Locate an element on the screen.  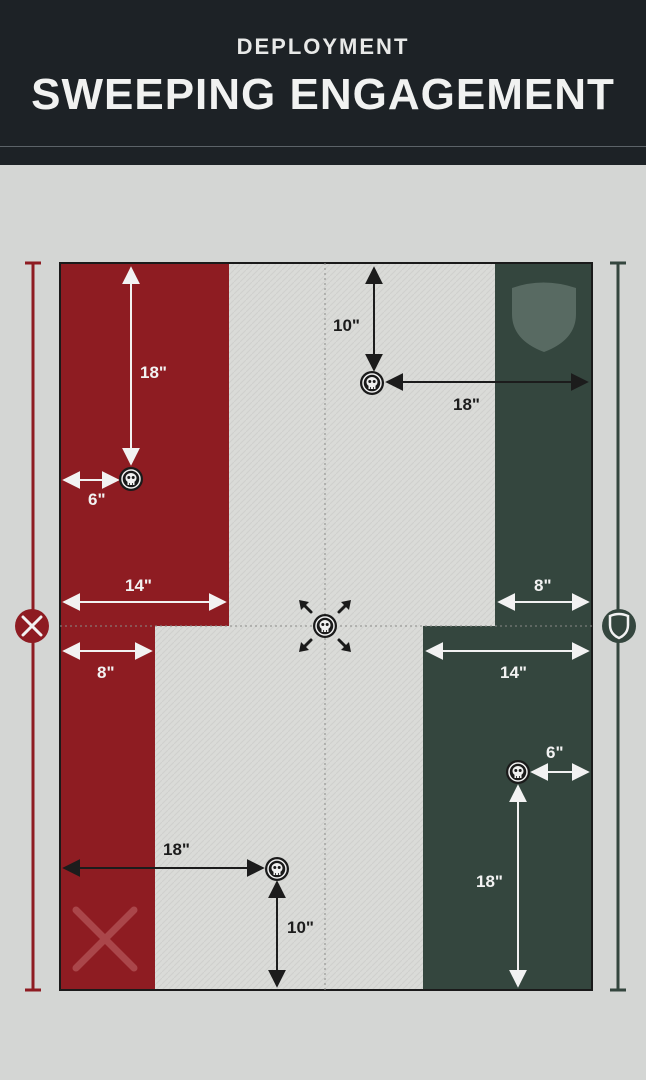
label-right-objective-from-bottom: 18" is located at coordinates (489, 881).